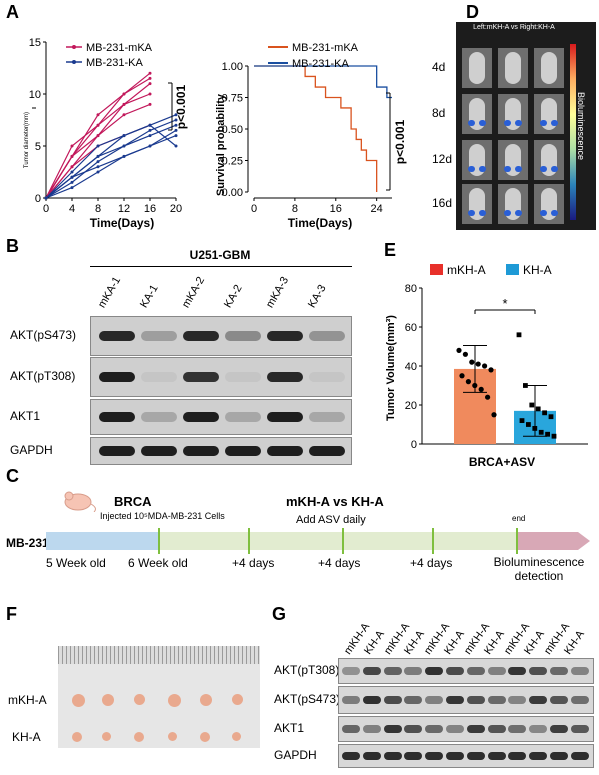 This screenshot has width=599, height=775. I want to click on panel-label-a: A, so click(12, 12).